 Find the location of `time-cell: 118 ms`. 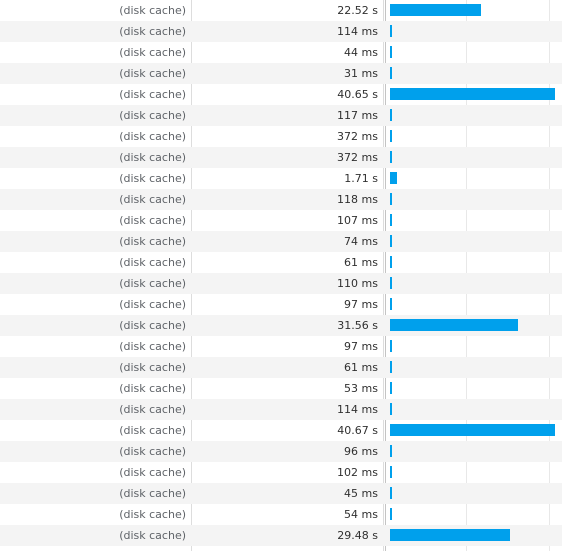

time-cell: 118 ms is located at coordinates (357, 199).